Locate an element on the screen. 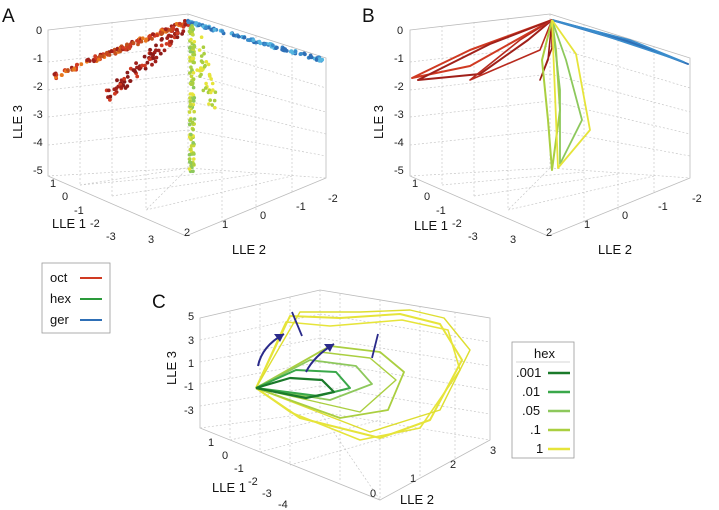 The height and width of the screenshot is (510, 719). c-xtick: -1 is located at coordinates (239, 469).